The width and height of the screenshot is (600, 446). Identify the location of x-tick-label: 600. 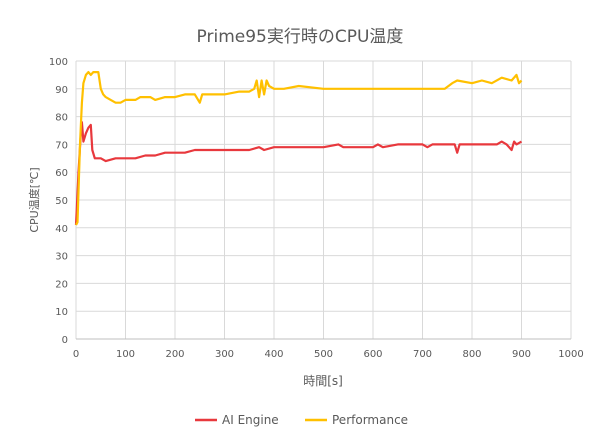
(372, 354).